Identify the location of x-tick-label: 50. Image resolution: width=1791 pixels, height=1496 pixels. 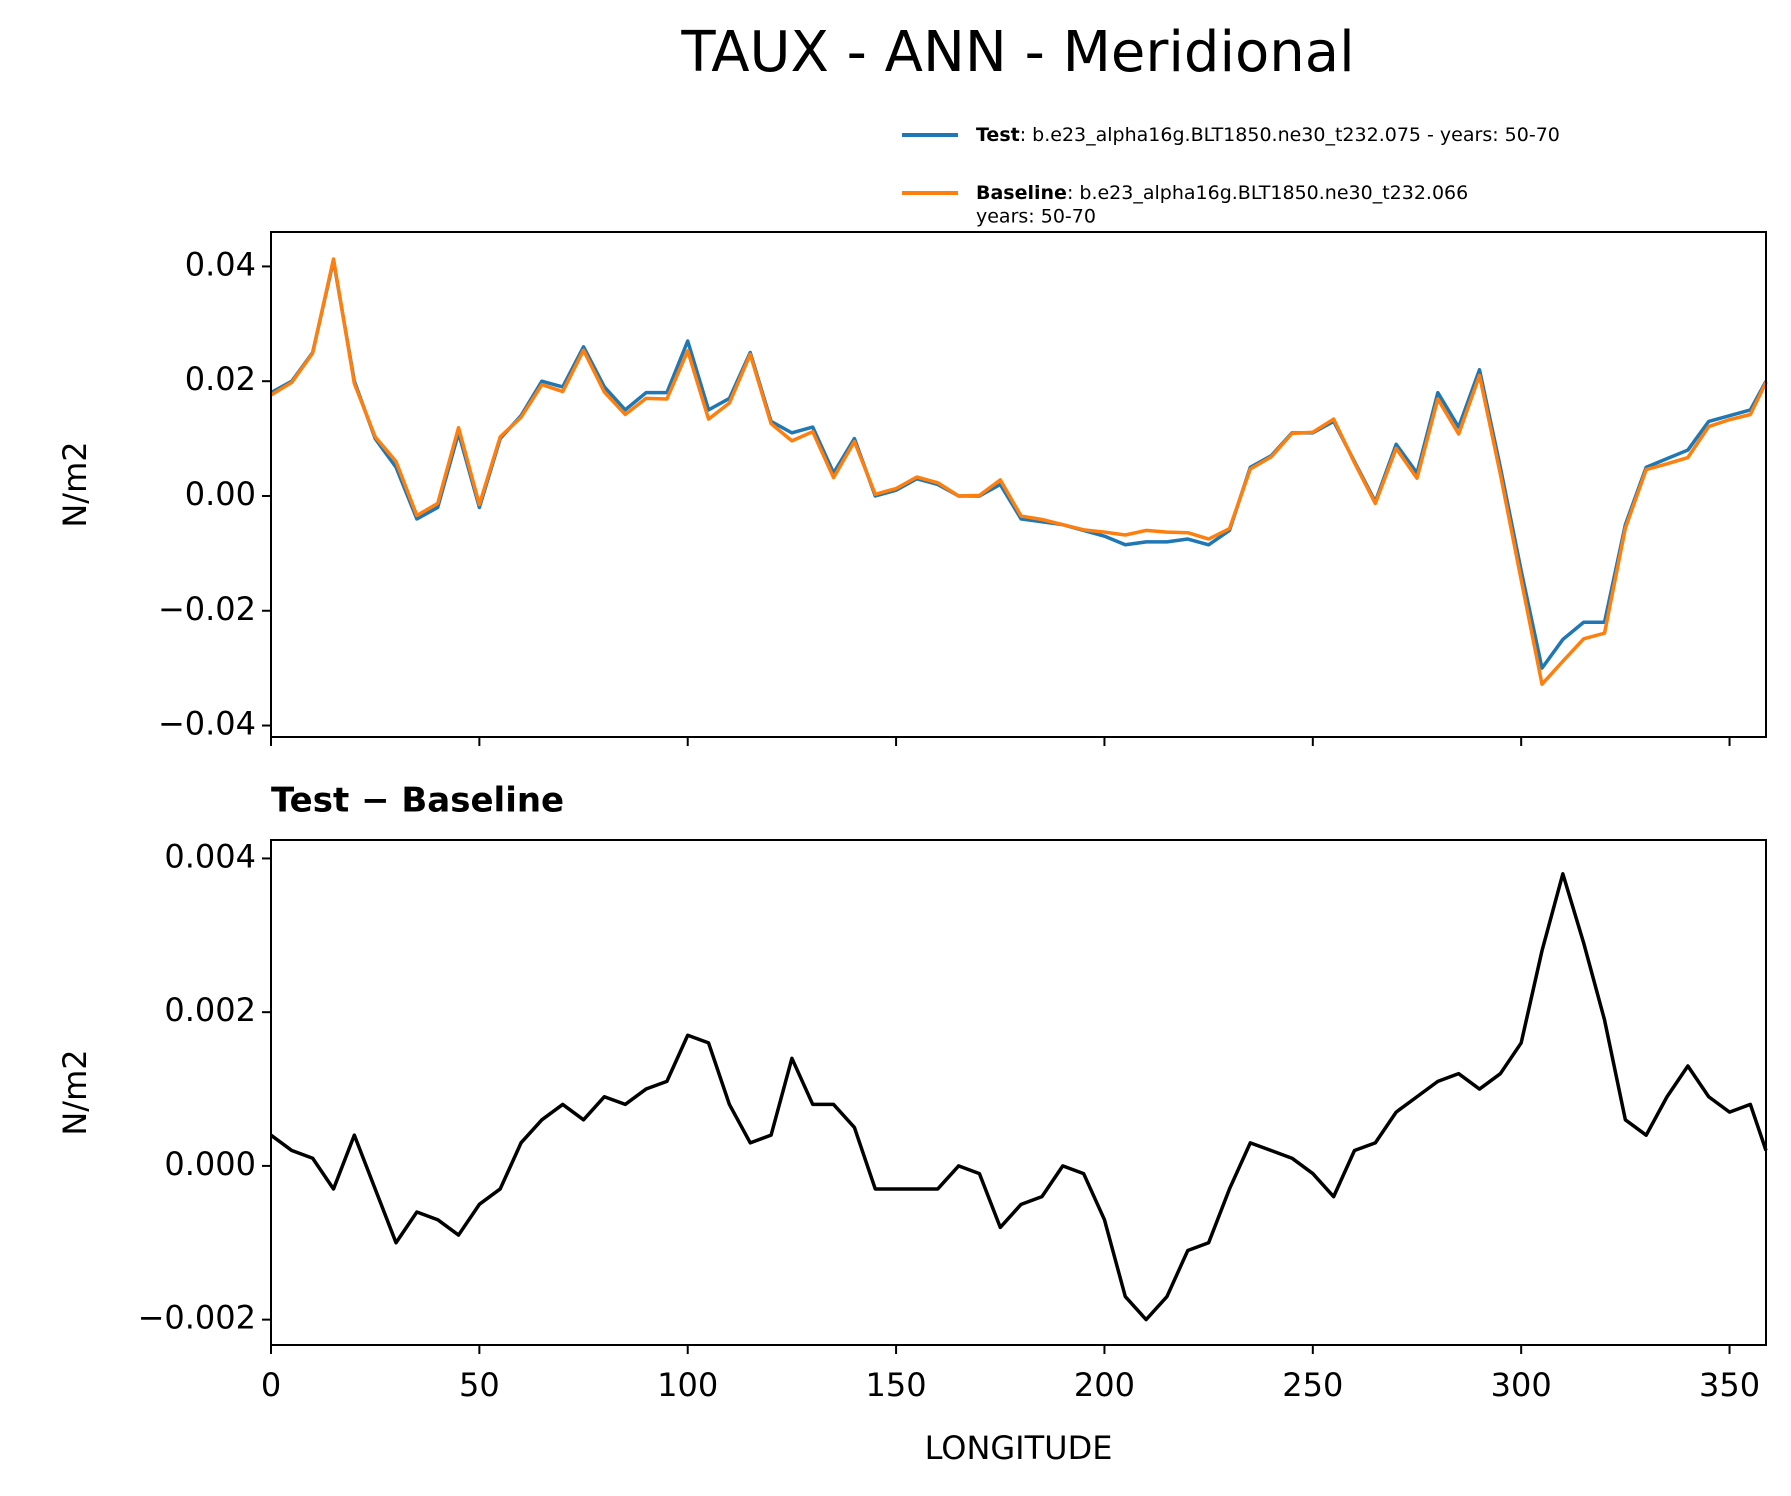
(479, 1385).